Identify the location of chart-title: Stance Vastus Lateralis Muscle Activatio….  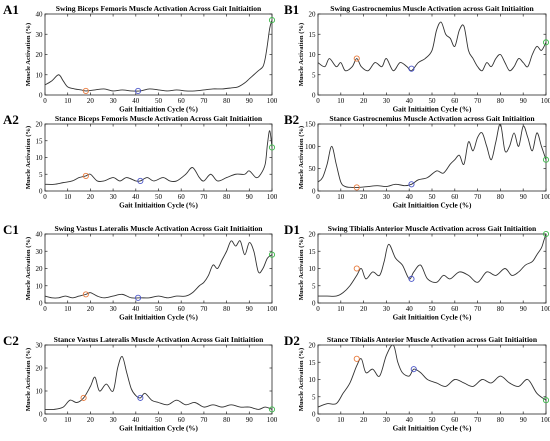
(159, 339).